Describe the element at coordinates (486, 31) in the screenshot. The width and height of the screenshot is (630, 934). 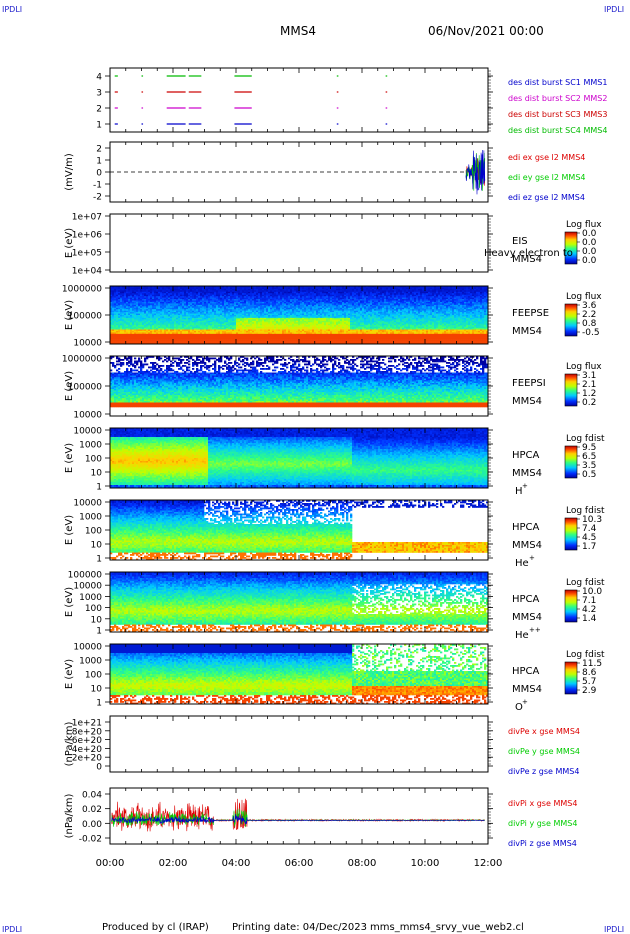
I see `header-date: 06/Nov/2021 00:00` at that location.